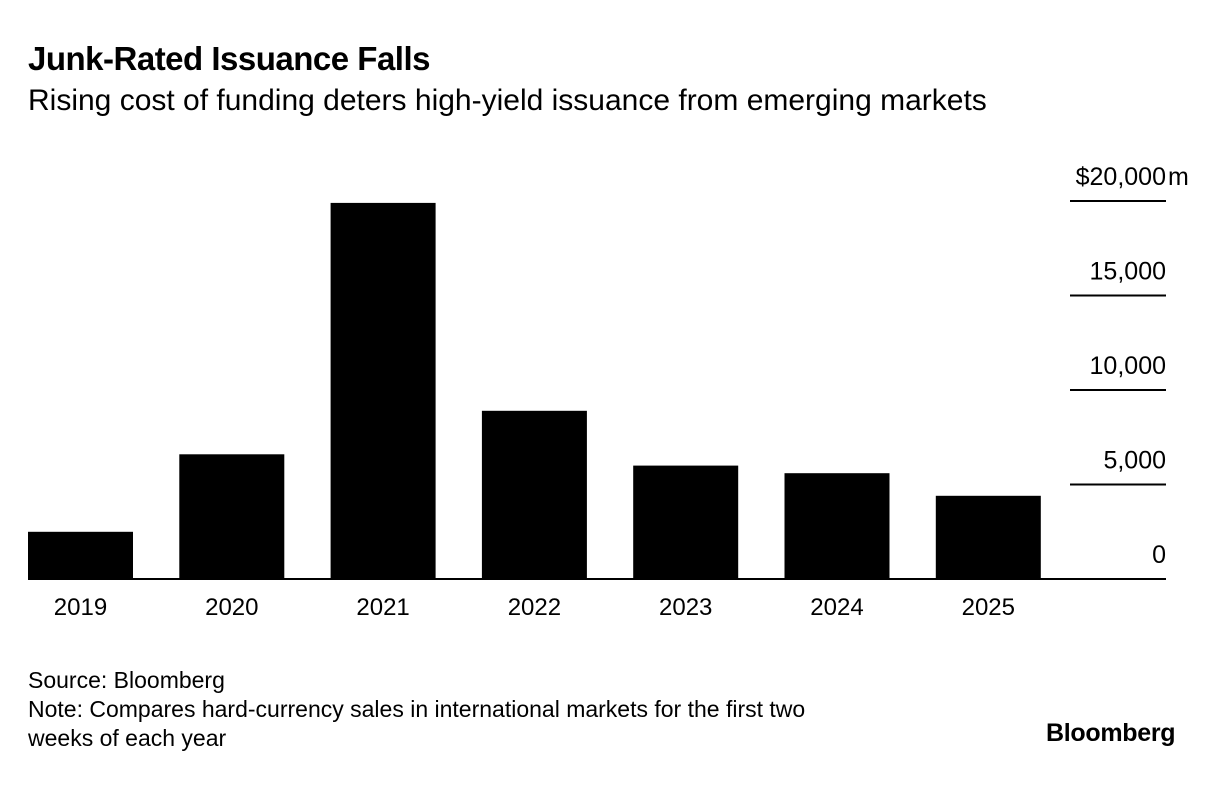 The image size is (1224, 794). Describe the element at coordinates (686, 522) in the screenshot. I see `bar-2023` at that location.